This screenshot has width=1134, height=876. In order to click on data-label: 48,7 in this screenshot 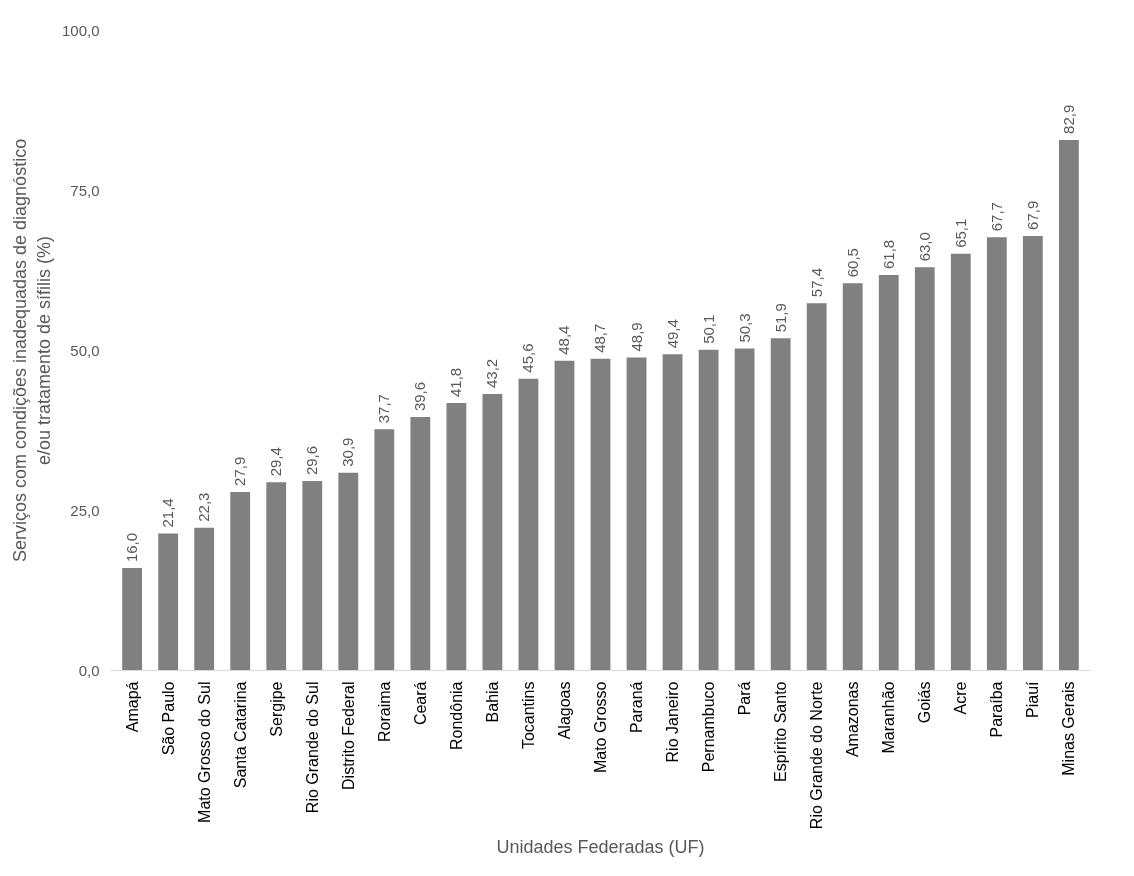, I will do `click(600, 338)`.